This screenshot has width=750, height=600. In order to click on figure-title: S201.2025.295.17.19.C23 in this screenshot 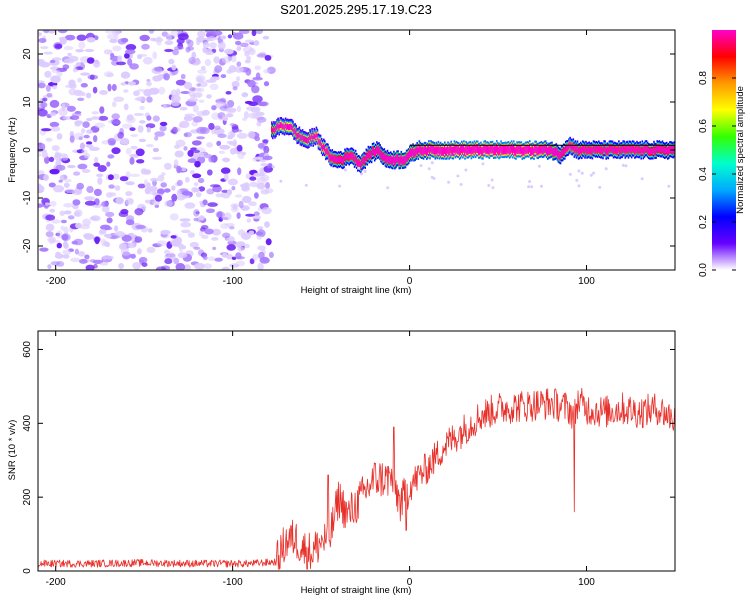, I will do `click(356, 9)`.